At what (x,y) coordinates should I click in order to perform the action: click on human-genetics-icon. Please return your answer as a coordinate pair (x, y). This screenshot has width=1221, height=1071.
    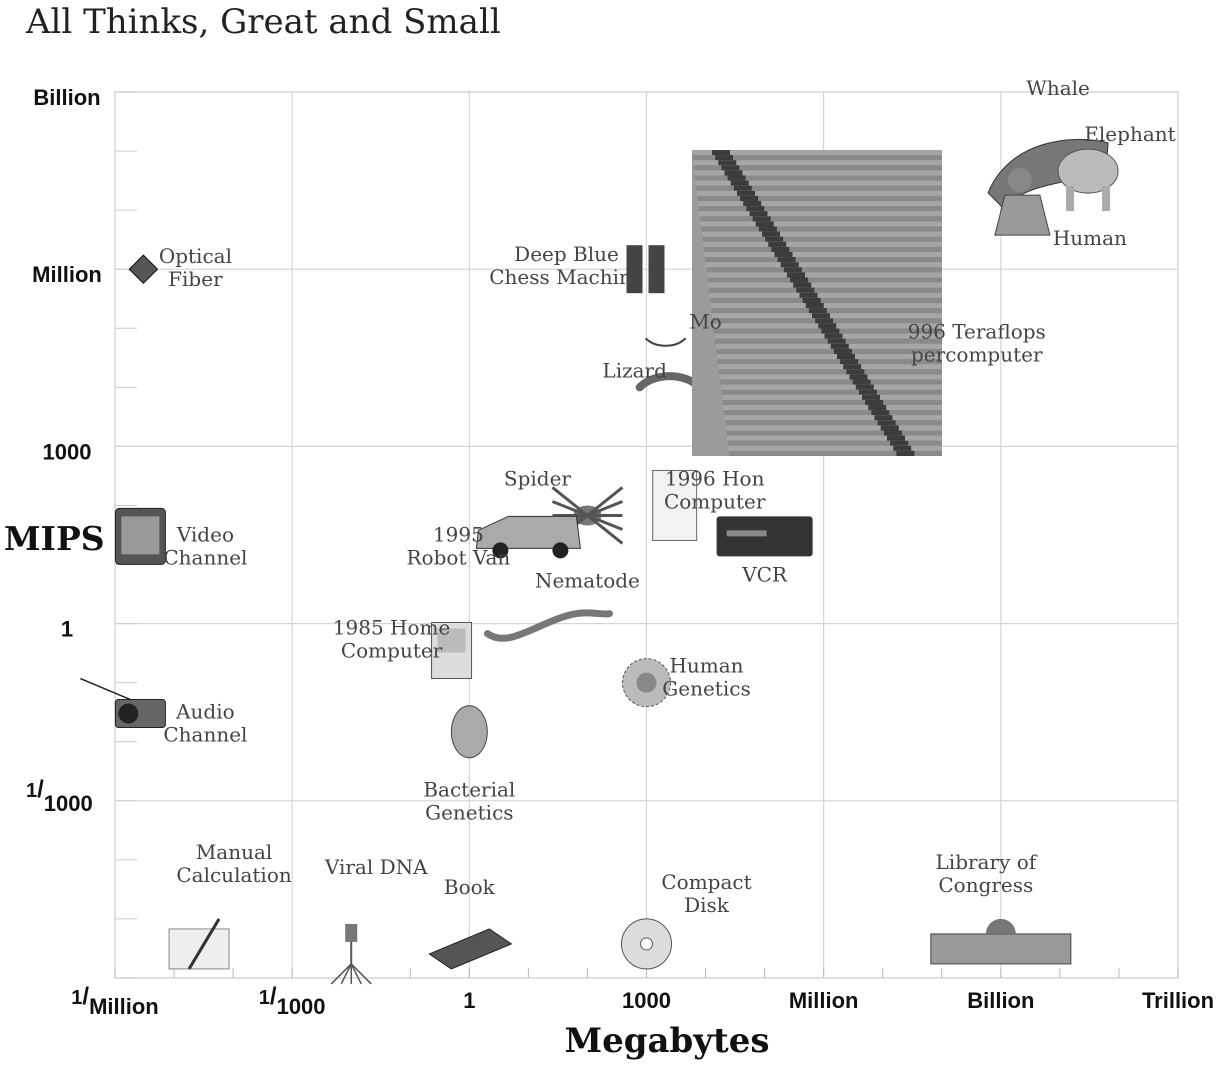
    Looking at the image, I should click on (646, 683).